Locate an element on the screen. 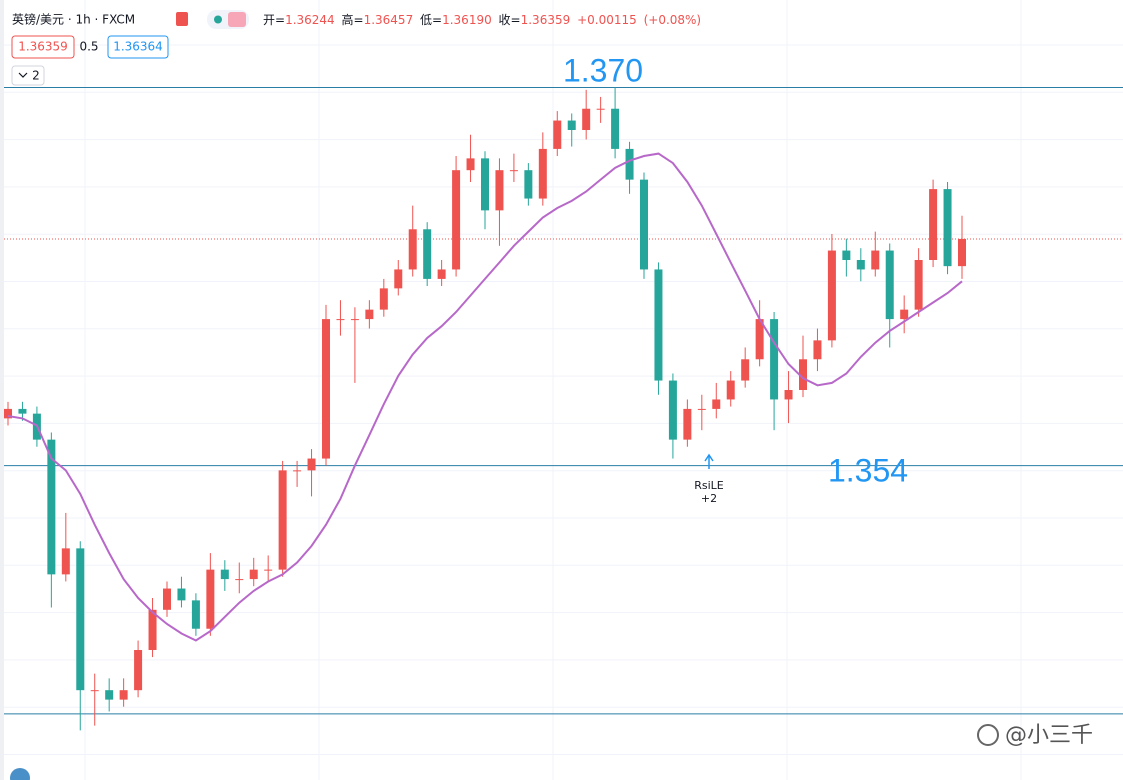 The image size is (1123, 780). ohlc-value: 1.36457 is located at coordinates (389, 20).